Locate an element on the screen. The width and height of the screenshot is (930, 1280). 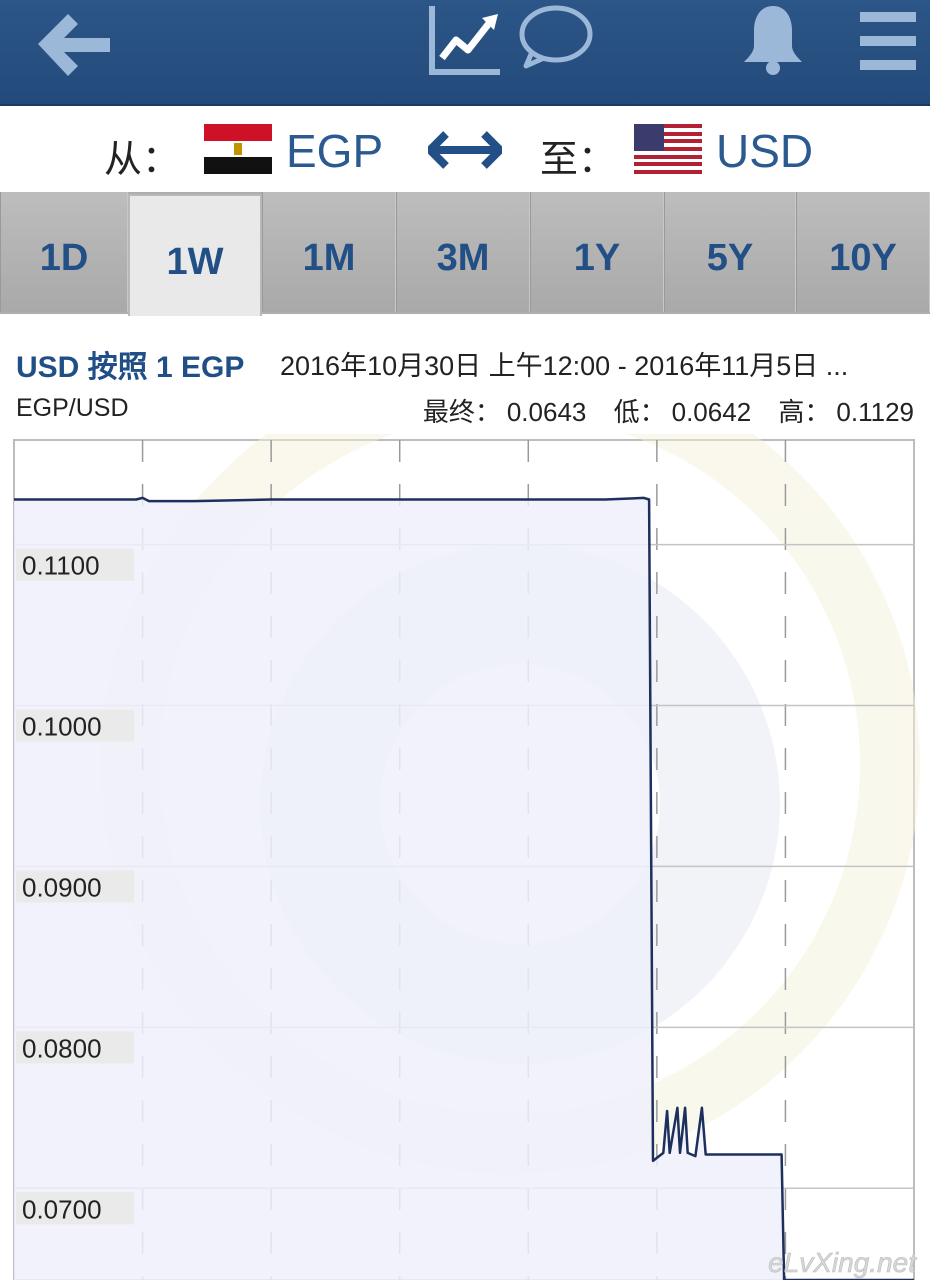
tab-1d: 1D is located at coordinates (64, 252).